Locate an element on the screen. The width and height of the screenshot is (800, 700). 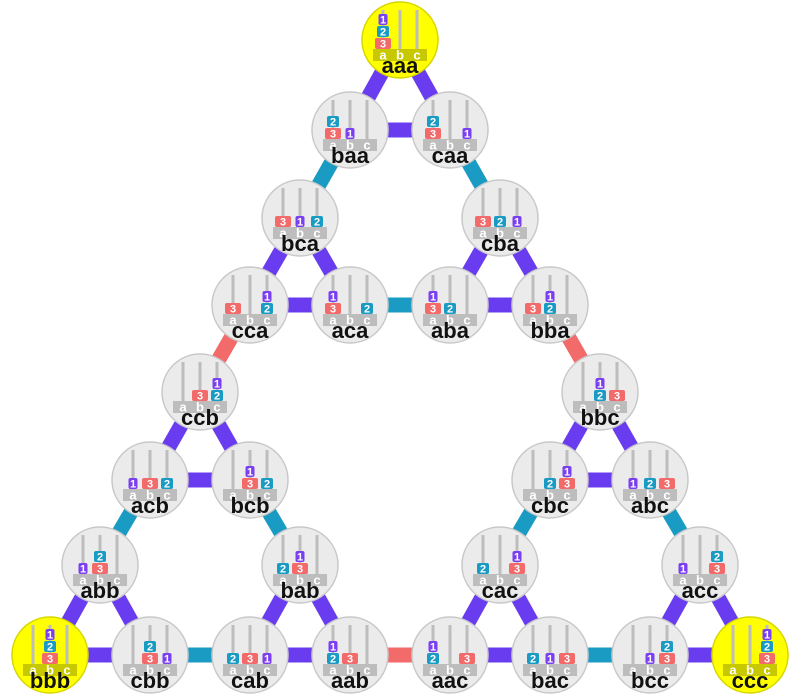
state-node-aac: a b c 21 3 aac is located at coordinates (450, 655).